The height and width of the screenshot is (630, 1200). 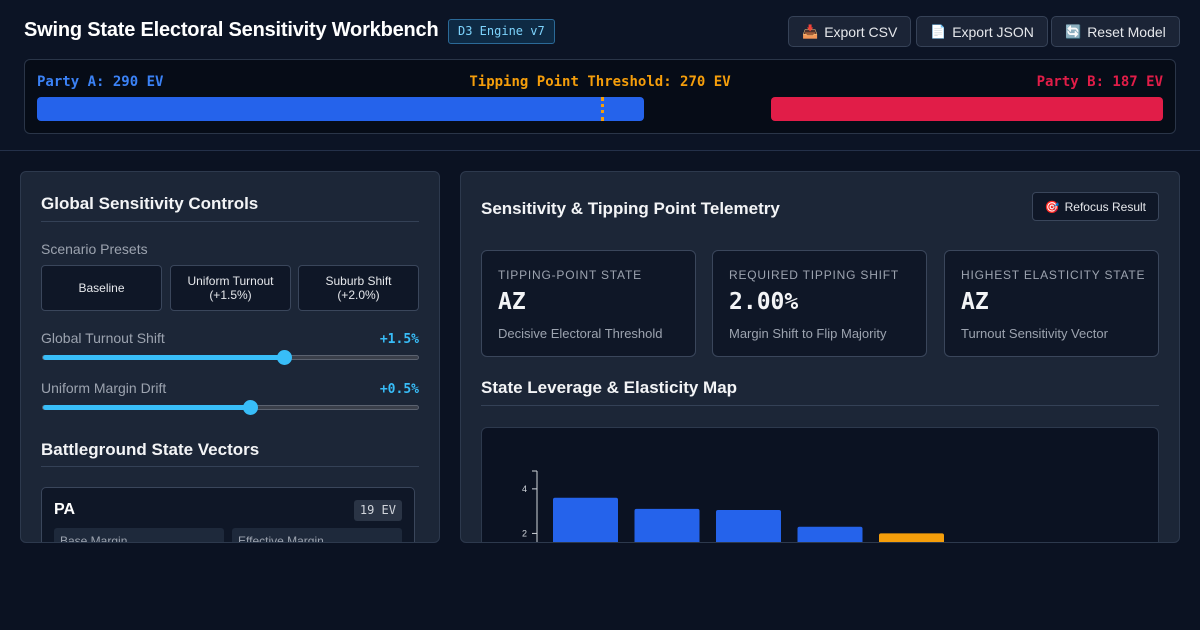 I want to click on preset-line: Uniform Turnout, so click(x=230, y=281).